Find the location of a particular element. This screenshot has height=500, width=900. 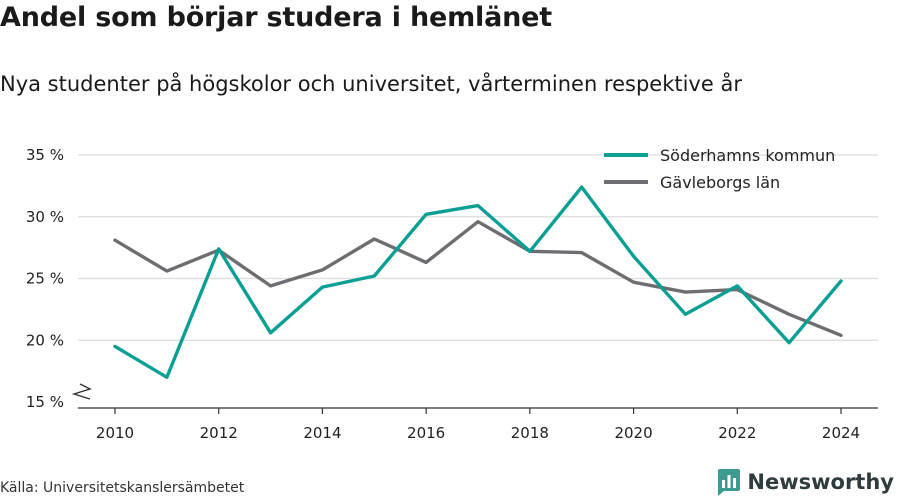

x-tick-label: 2018 is located at coordinates (530, 433).